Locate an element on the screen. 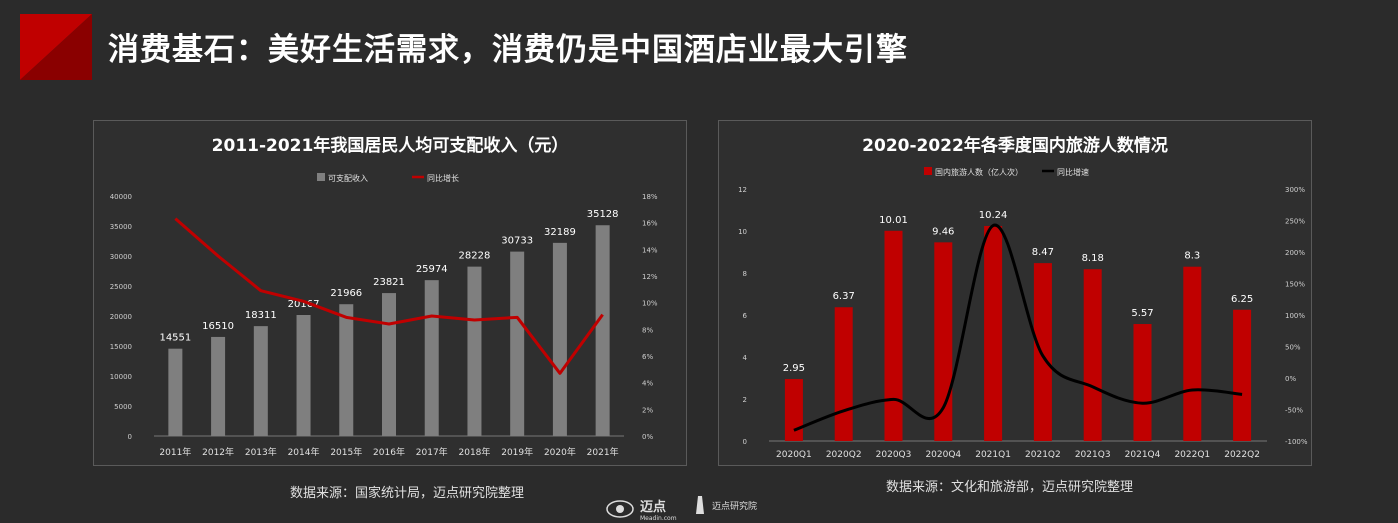 The height and width of the screenshot is (523, 1398). meadin-research-logo: 迈点研究院 is located at coordinates (725, 505).